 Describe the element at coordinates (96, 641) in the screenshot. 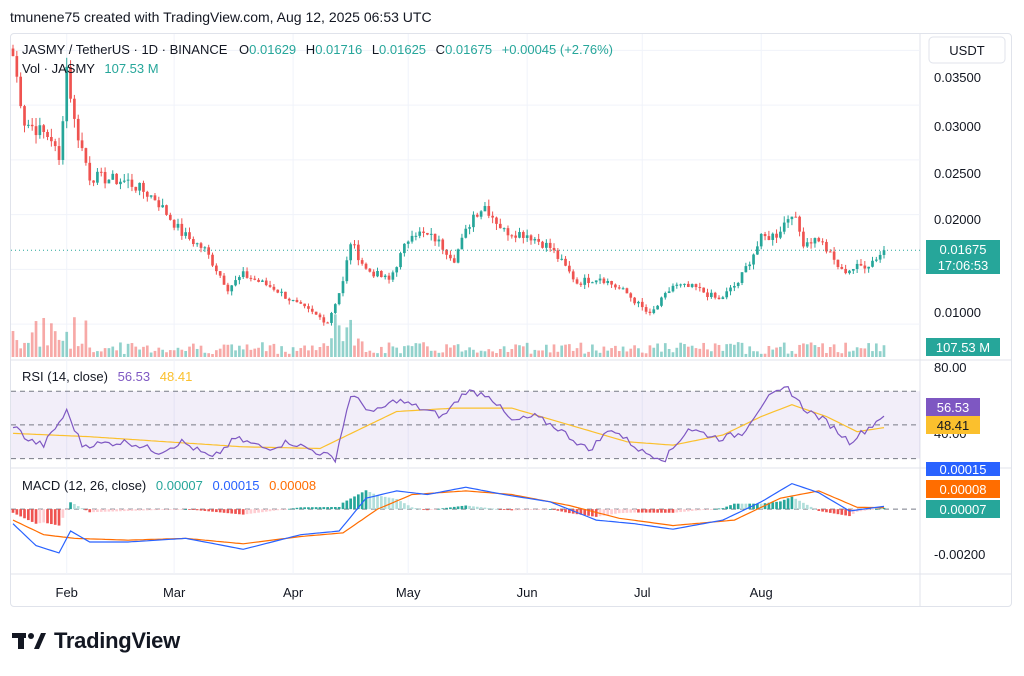

I see `tradingview-logo: TradingView` at that location.